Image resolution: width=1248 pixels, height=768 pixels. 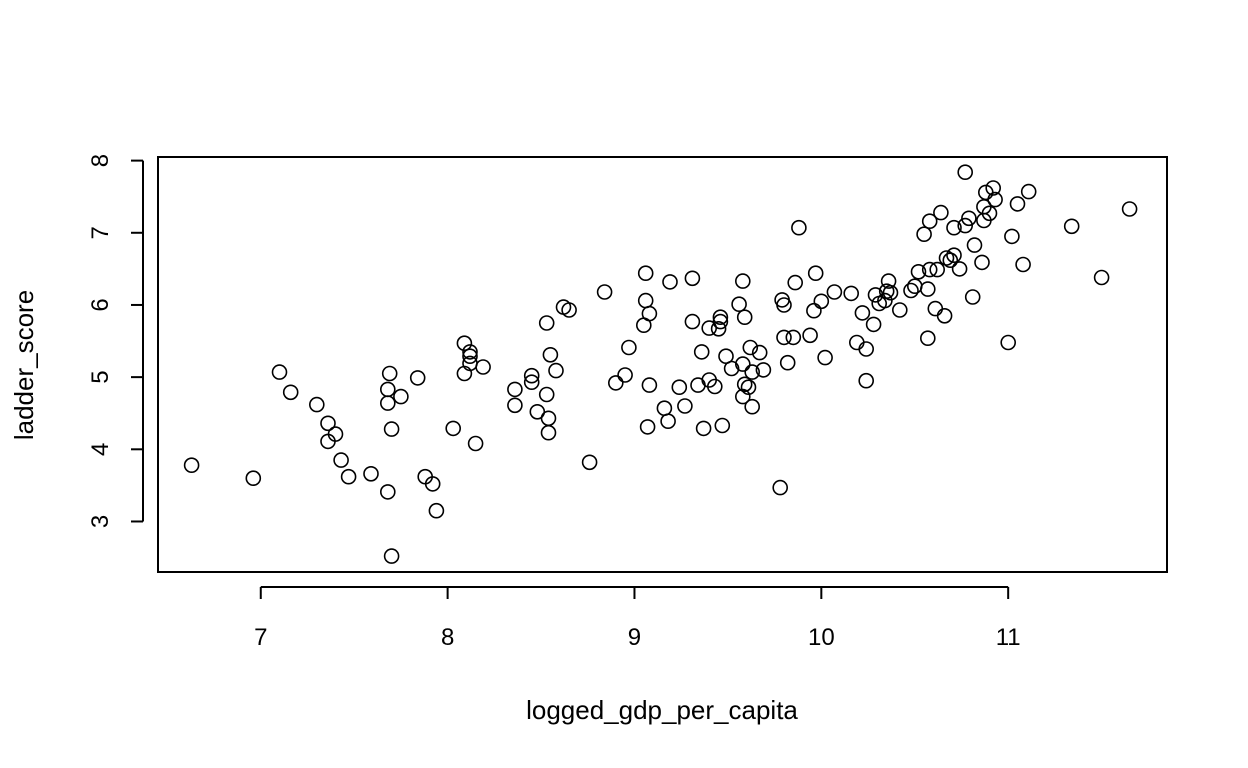 I want to click on y-tick-label: 6, so click(x=100, y=304).